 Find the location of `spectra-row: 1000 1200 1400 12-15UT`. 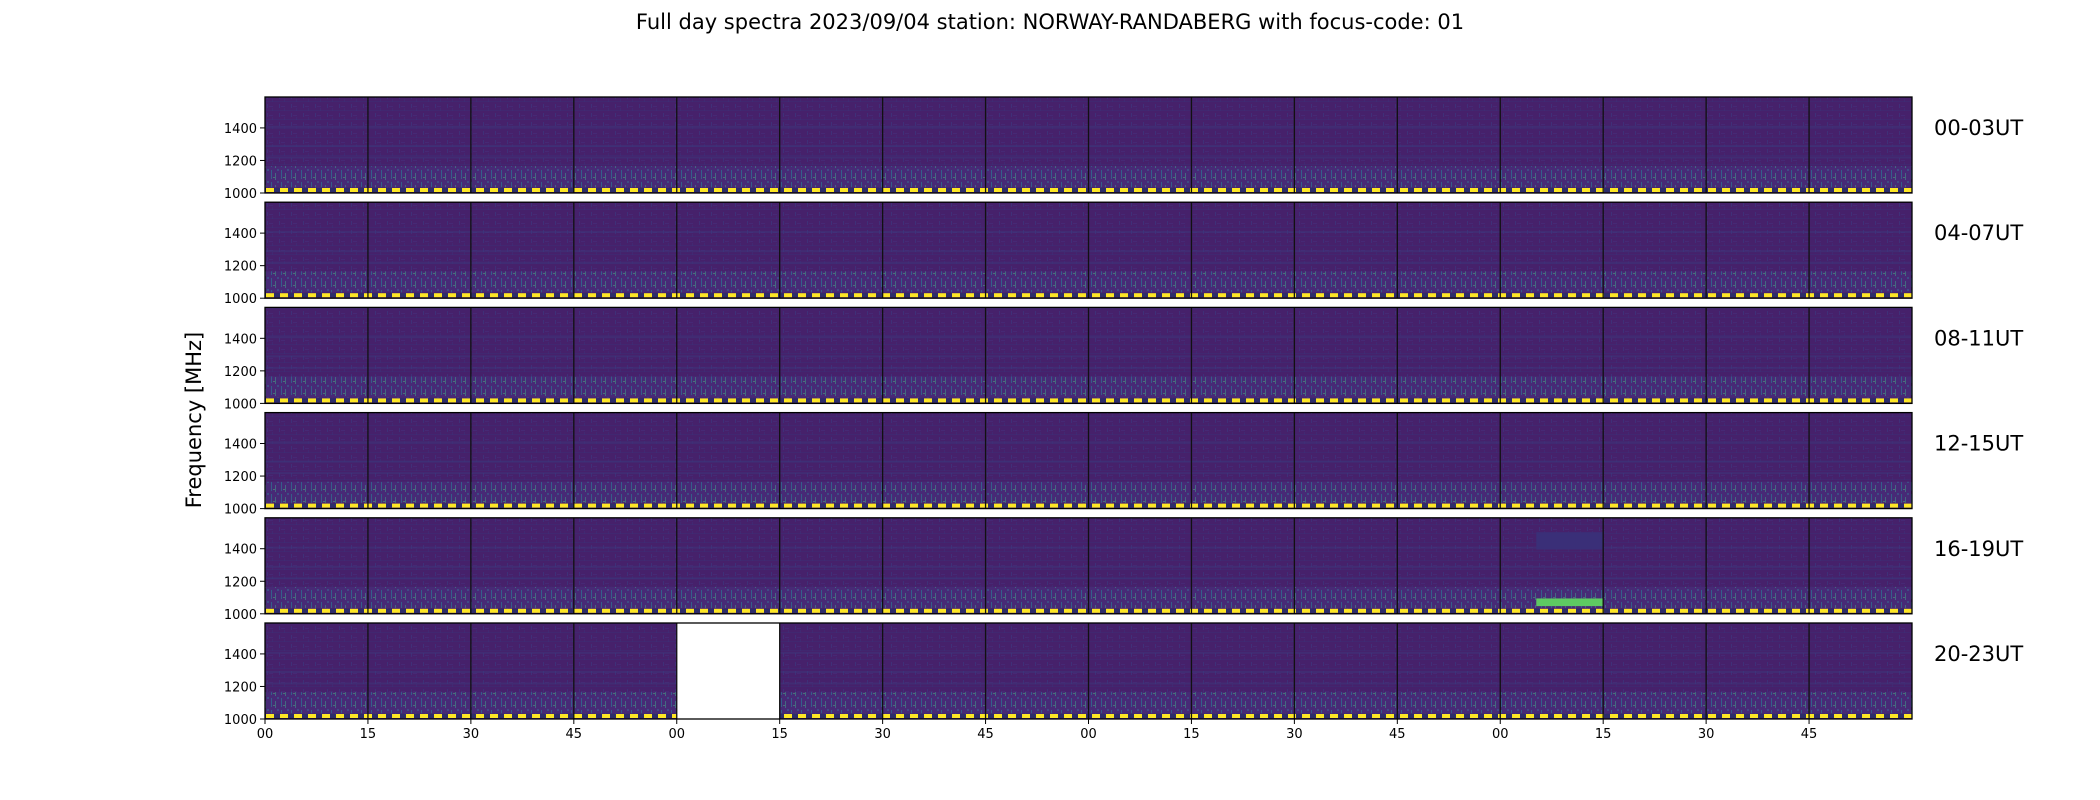

spectra-row: 1000 1200 1400 12-15UT is located at coordinates (1123, 464).